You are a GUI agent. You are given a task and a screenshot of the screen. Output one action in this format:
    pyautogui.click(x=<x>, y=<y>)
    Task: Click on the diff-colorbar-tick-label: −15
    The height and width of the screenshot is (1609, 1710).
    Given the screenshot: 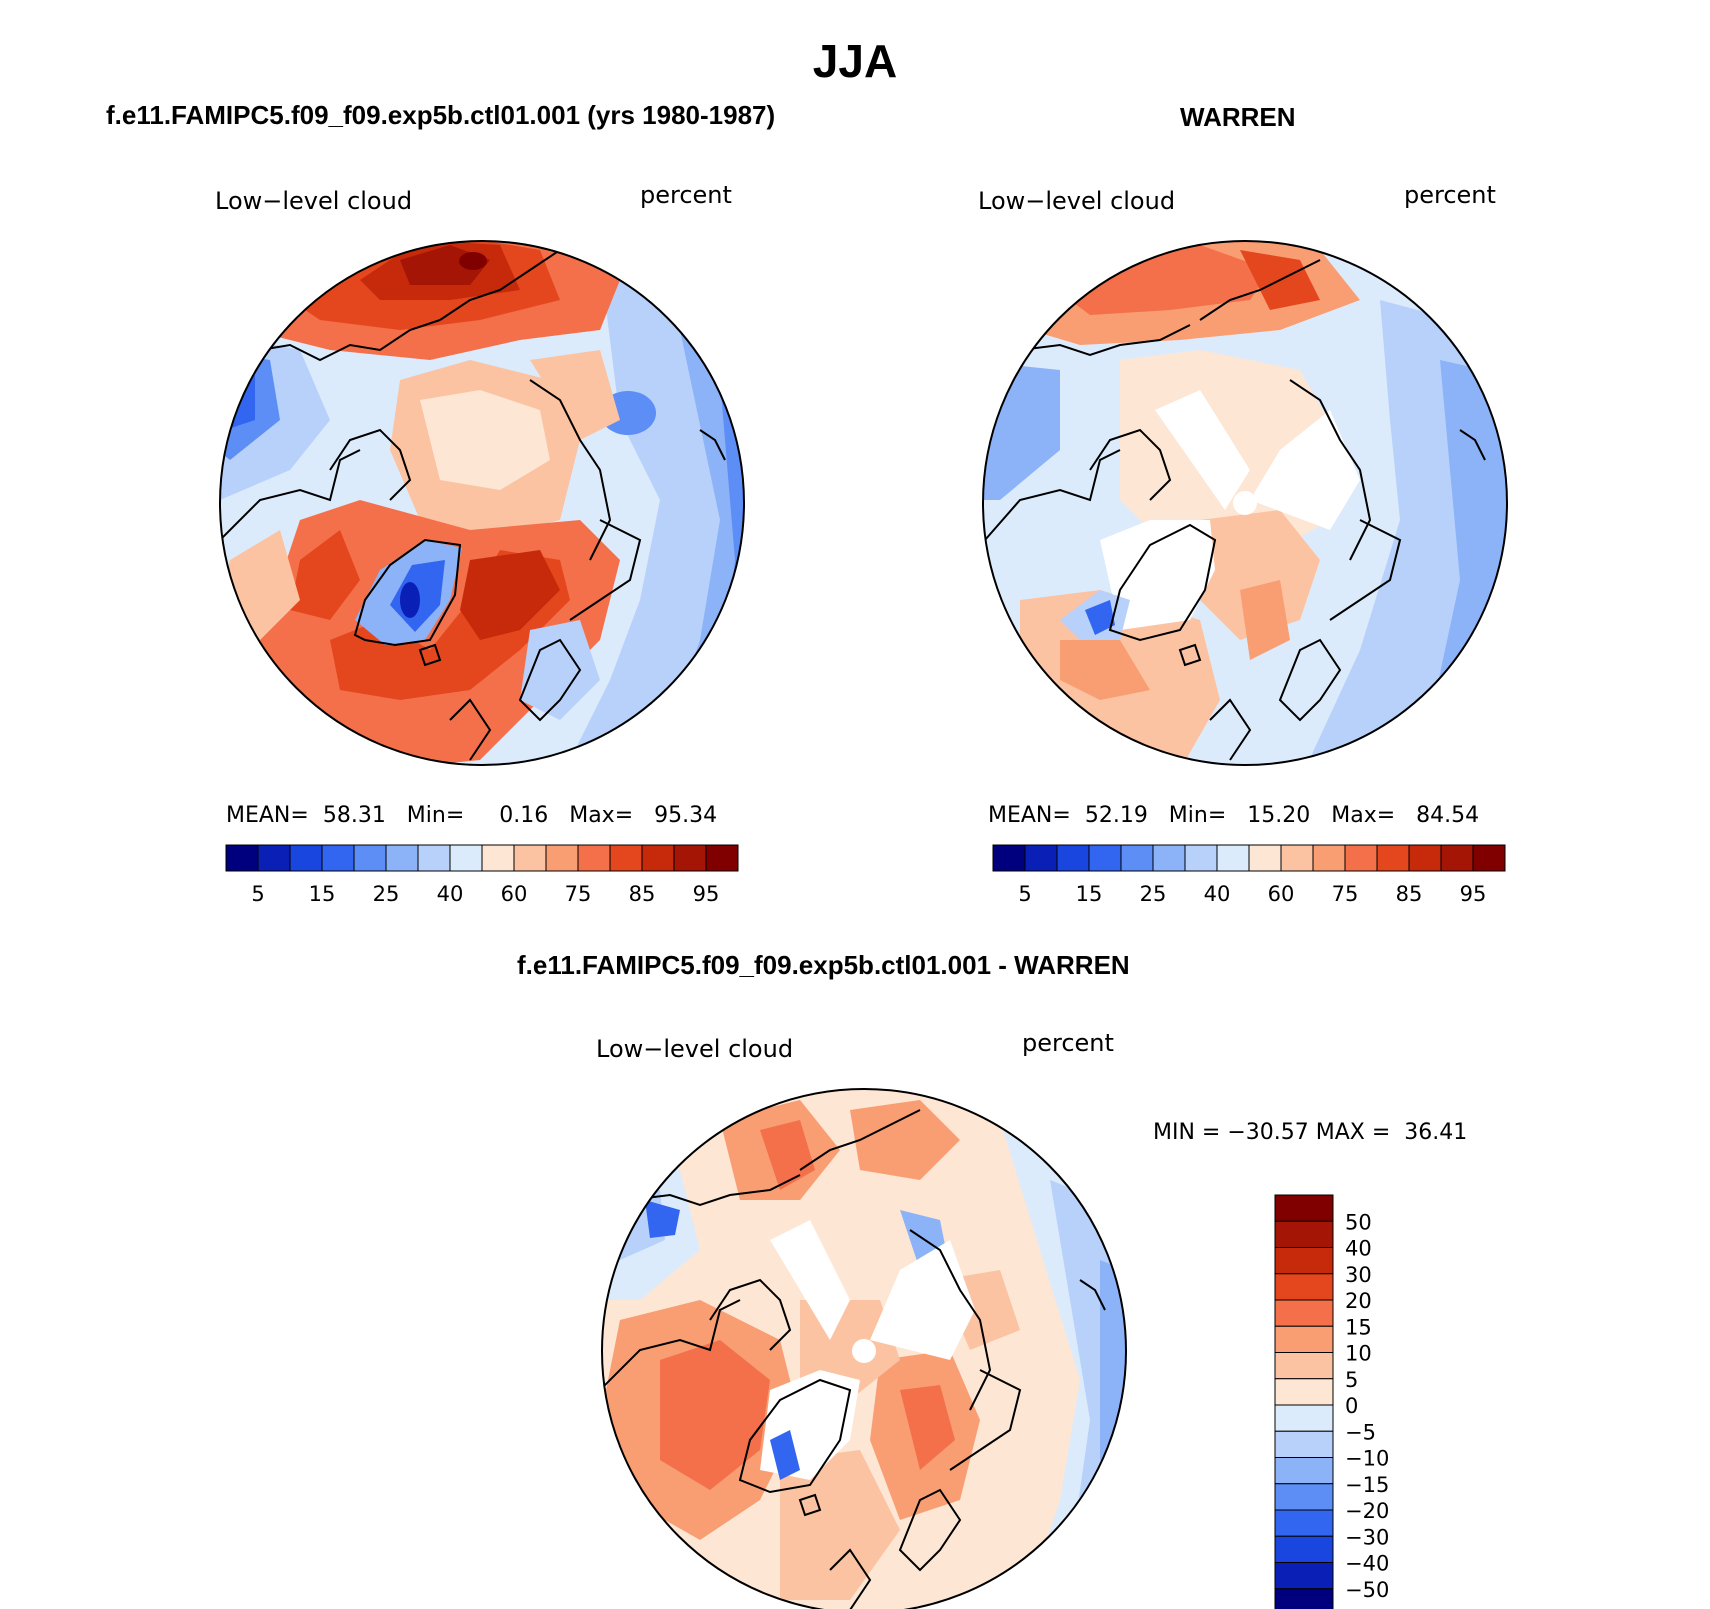 What is the action you would take?
    pyautogui.click(x=1367, y=1485)
    